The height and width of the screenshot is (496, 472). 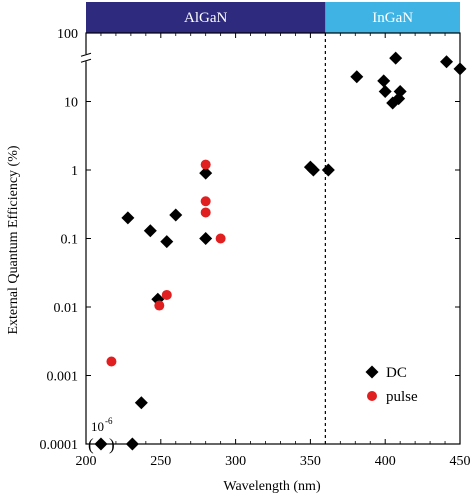 What do you see at coordinates (166, 263) in the screenshot?
I see `series-pulse` at bounding box center [166, 263].